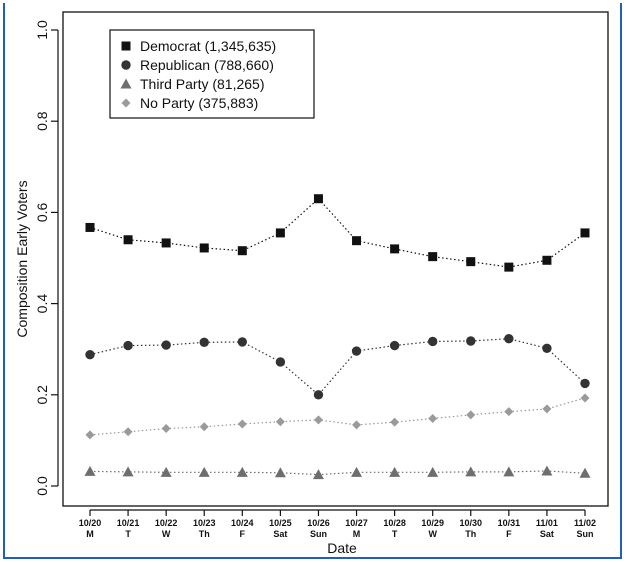 Image resolution: width=626 pixels, height=563 pixels. Describe the element at coordinates (166, 534) in the screenshot. I see `x-tick-day: W` at that location.